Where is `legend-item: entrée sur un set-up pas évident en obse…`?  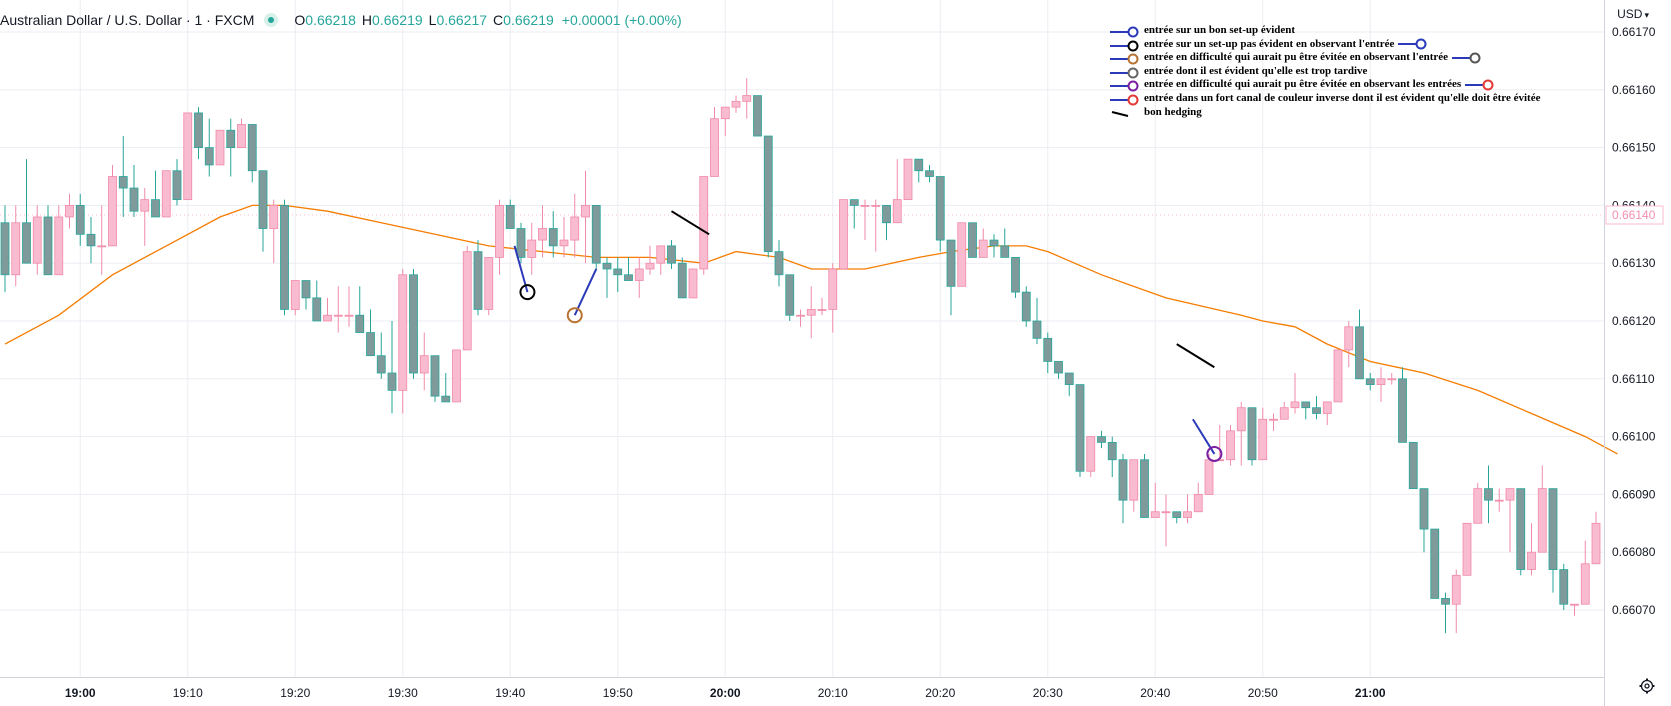
legend-item: entrée sur un set-up pas évident en obse… is located at coordinates (1330, 45).